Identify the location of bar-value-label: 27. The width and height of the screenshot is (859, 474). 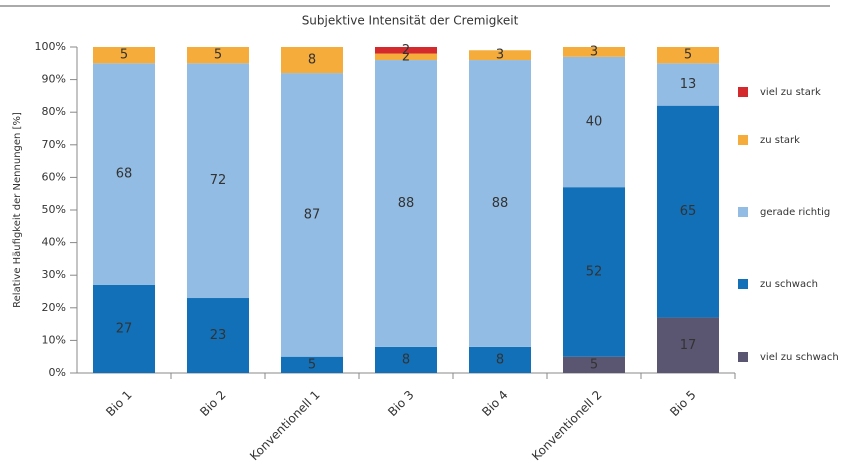
(124, 328).